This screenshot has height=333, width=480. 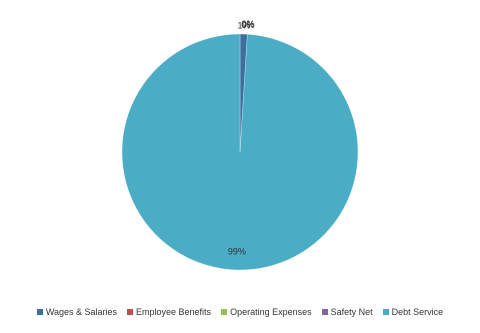 What do you see at coordinates (243, 25) in the screenshot?
I see `data-label: 1%` at bounding box center [243, 25].